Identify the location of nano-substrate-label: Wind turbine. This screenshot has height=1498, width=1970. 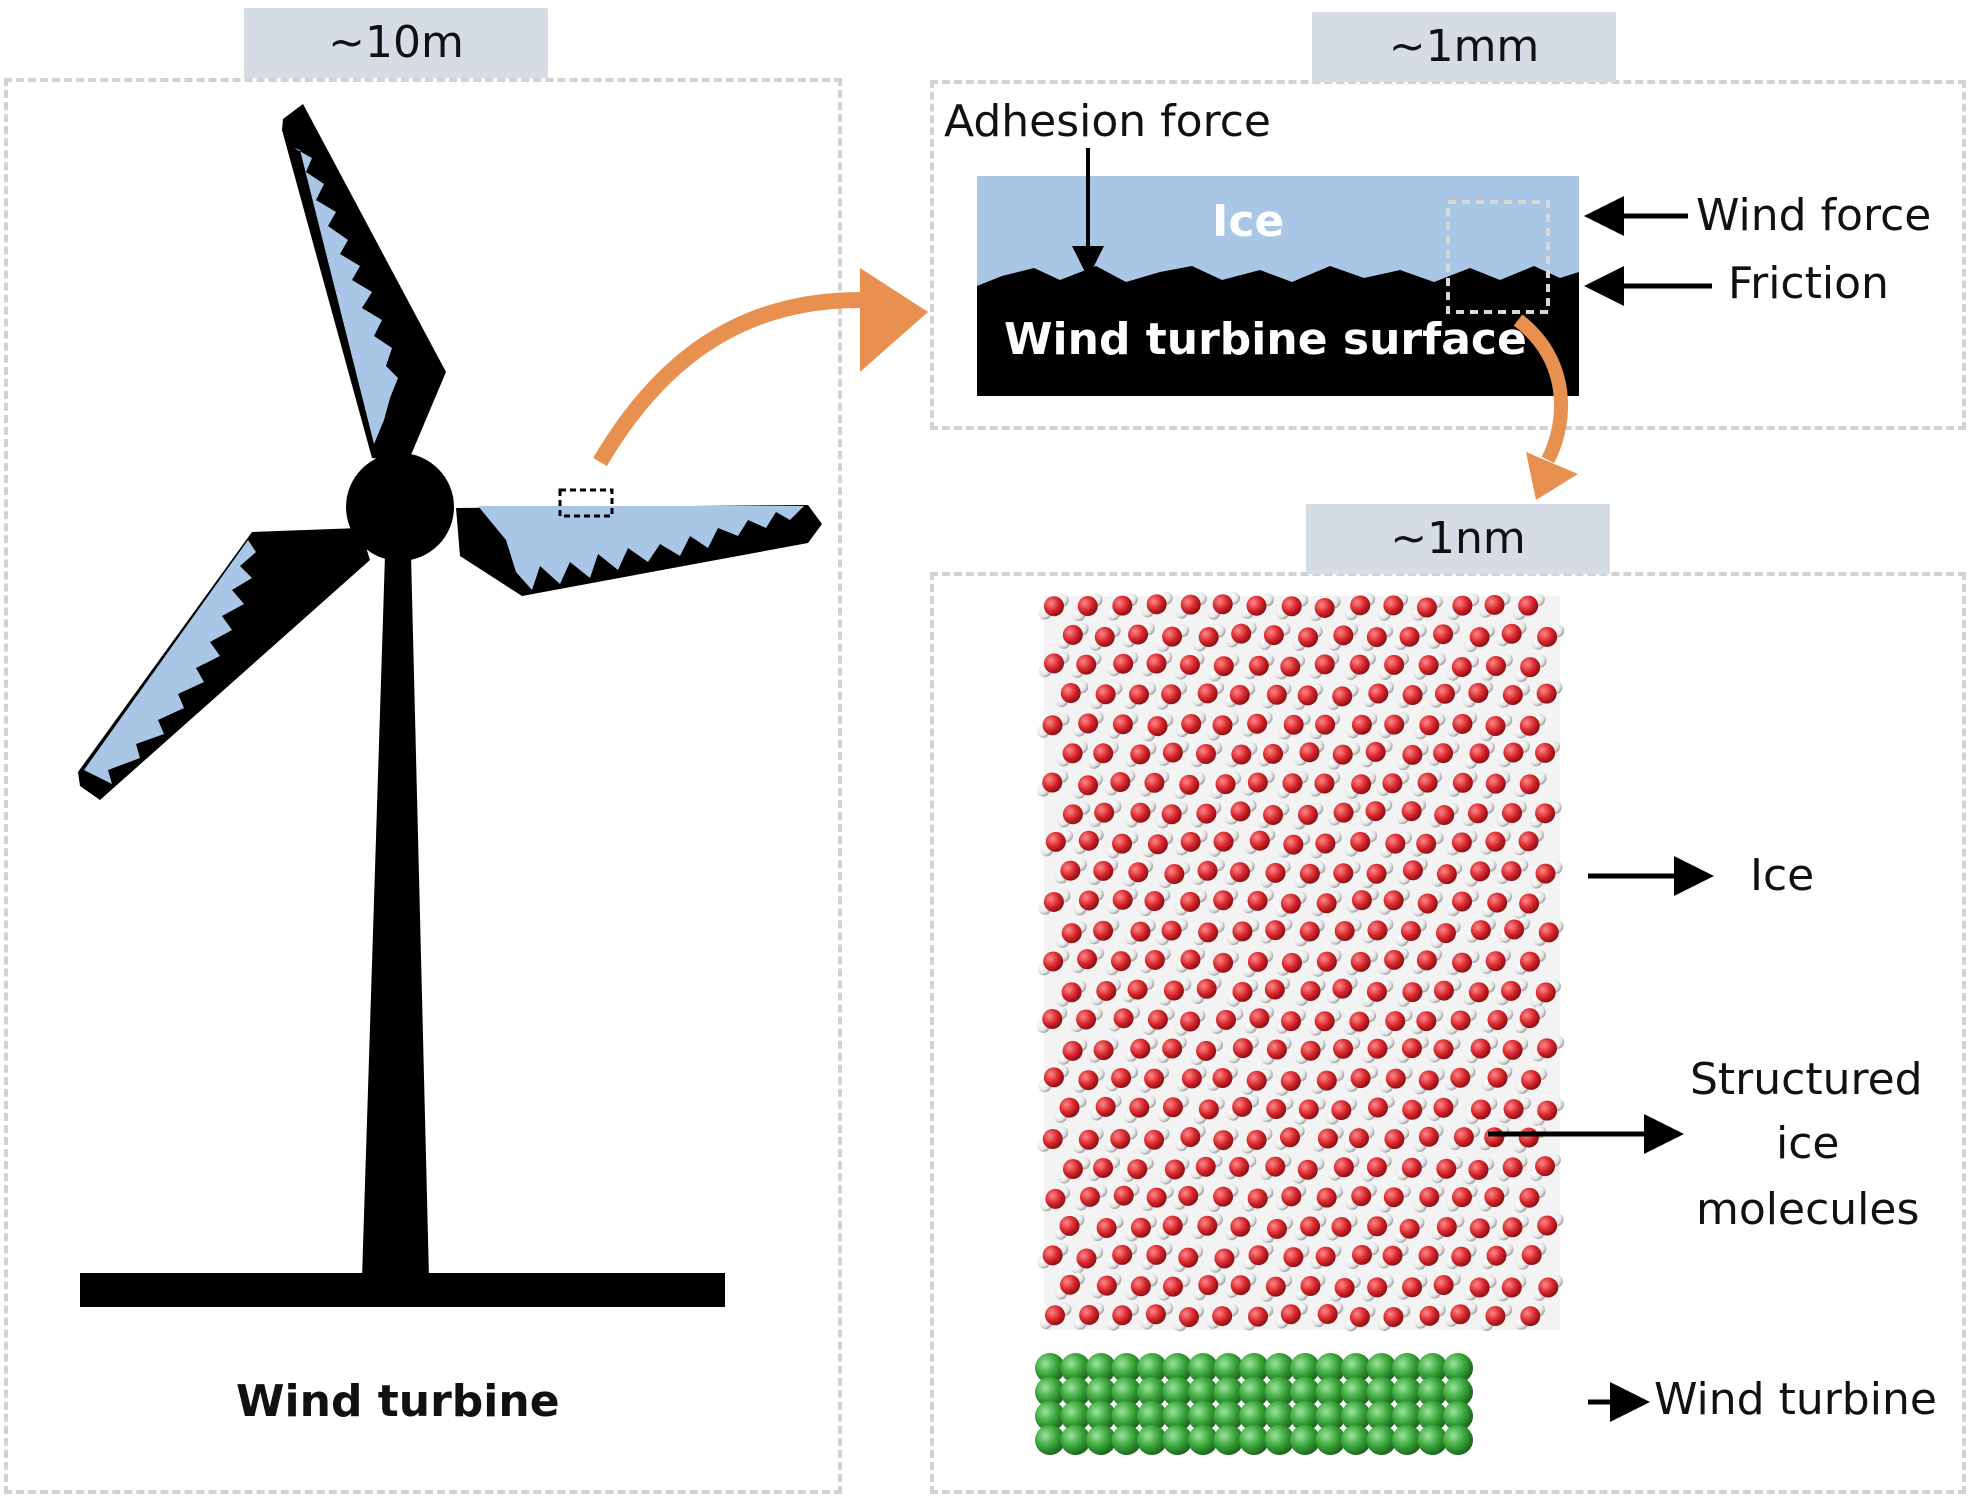
(1795, 1399).